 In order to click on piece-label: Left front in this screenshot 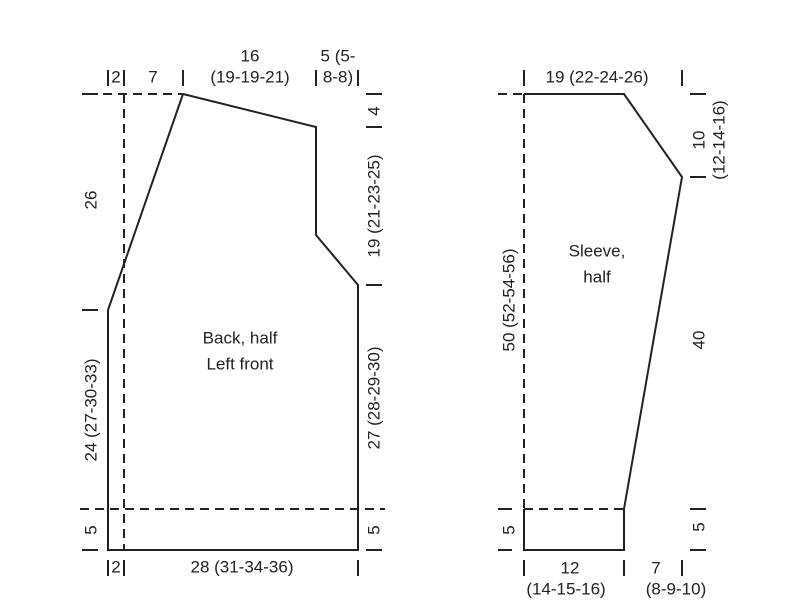, I will do `click(239, 363)`.